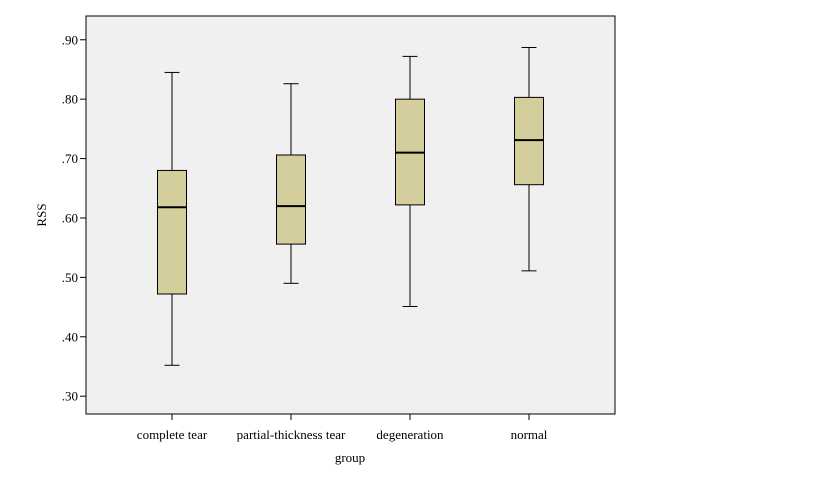  Describe the element at coordinates (41, 214) in the screenshot. I see `y-axis-title: RSS` at that location.